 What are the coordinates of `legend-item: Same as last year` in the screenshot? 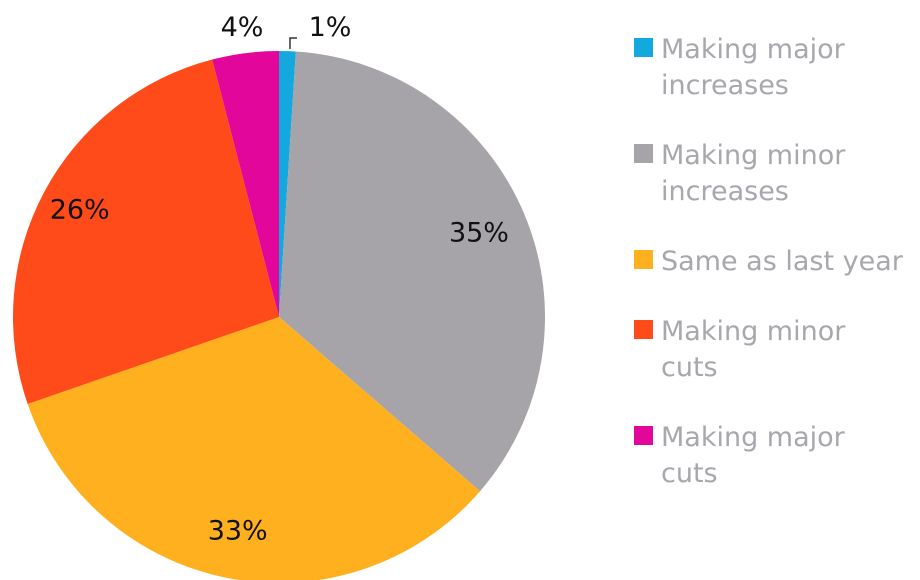 It's located at (774, 262).